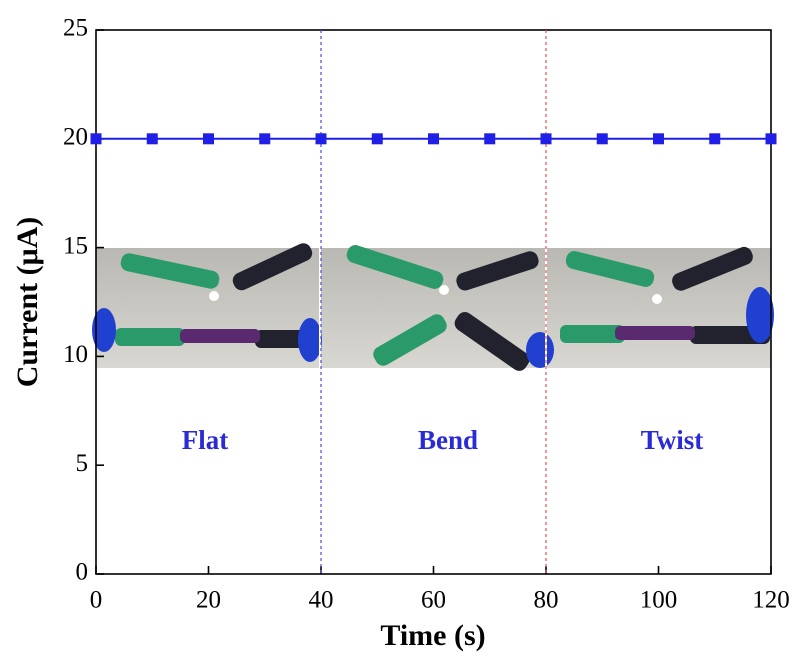  Describe the element at coordinates (321, 600) in the screenshot. I see `x-tick-label: 40` at that location.